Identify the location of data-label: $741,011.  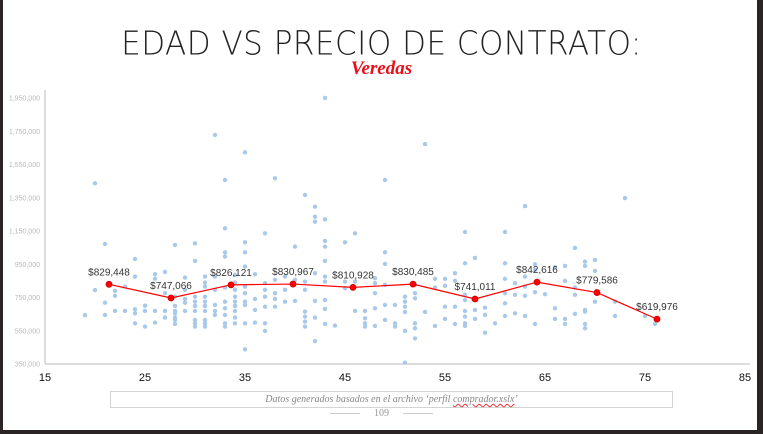
(475, 287).